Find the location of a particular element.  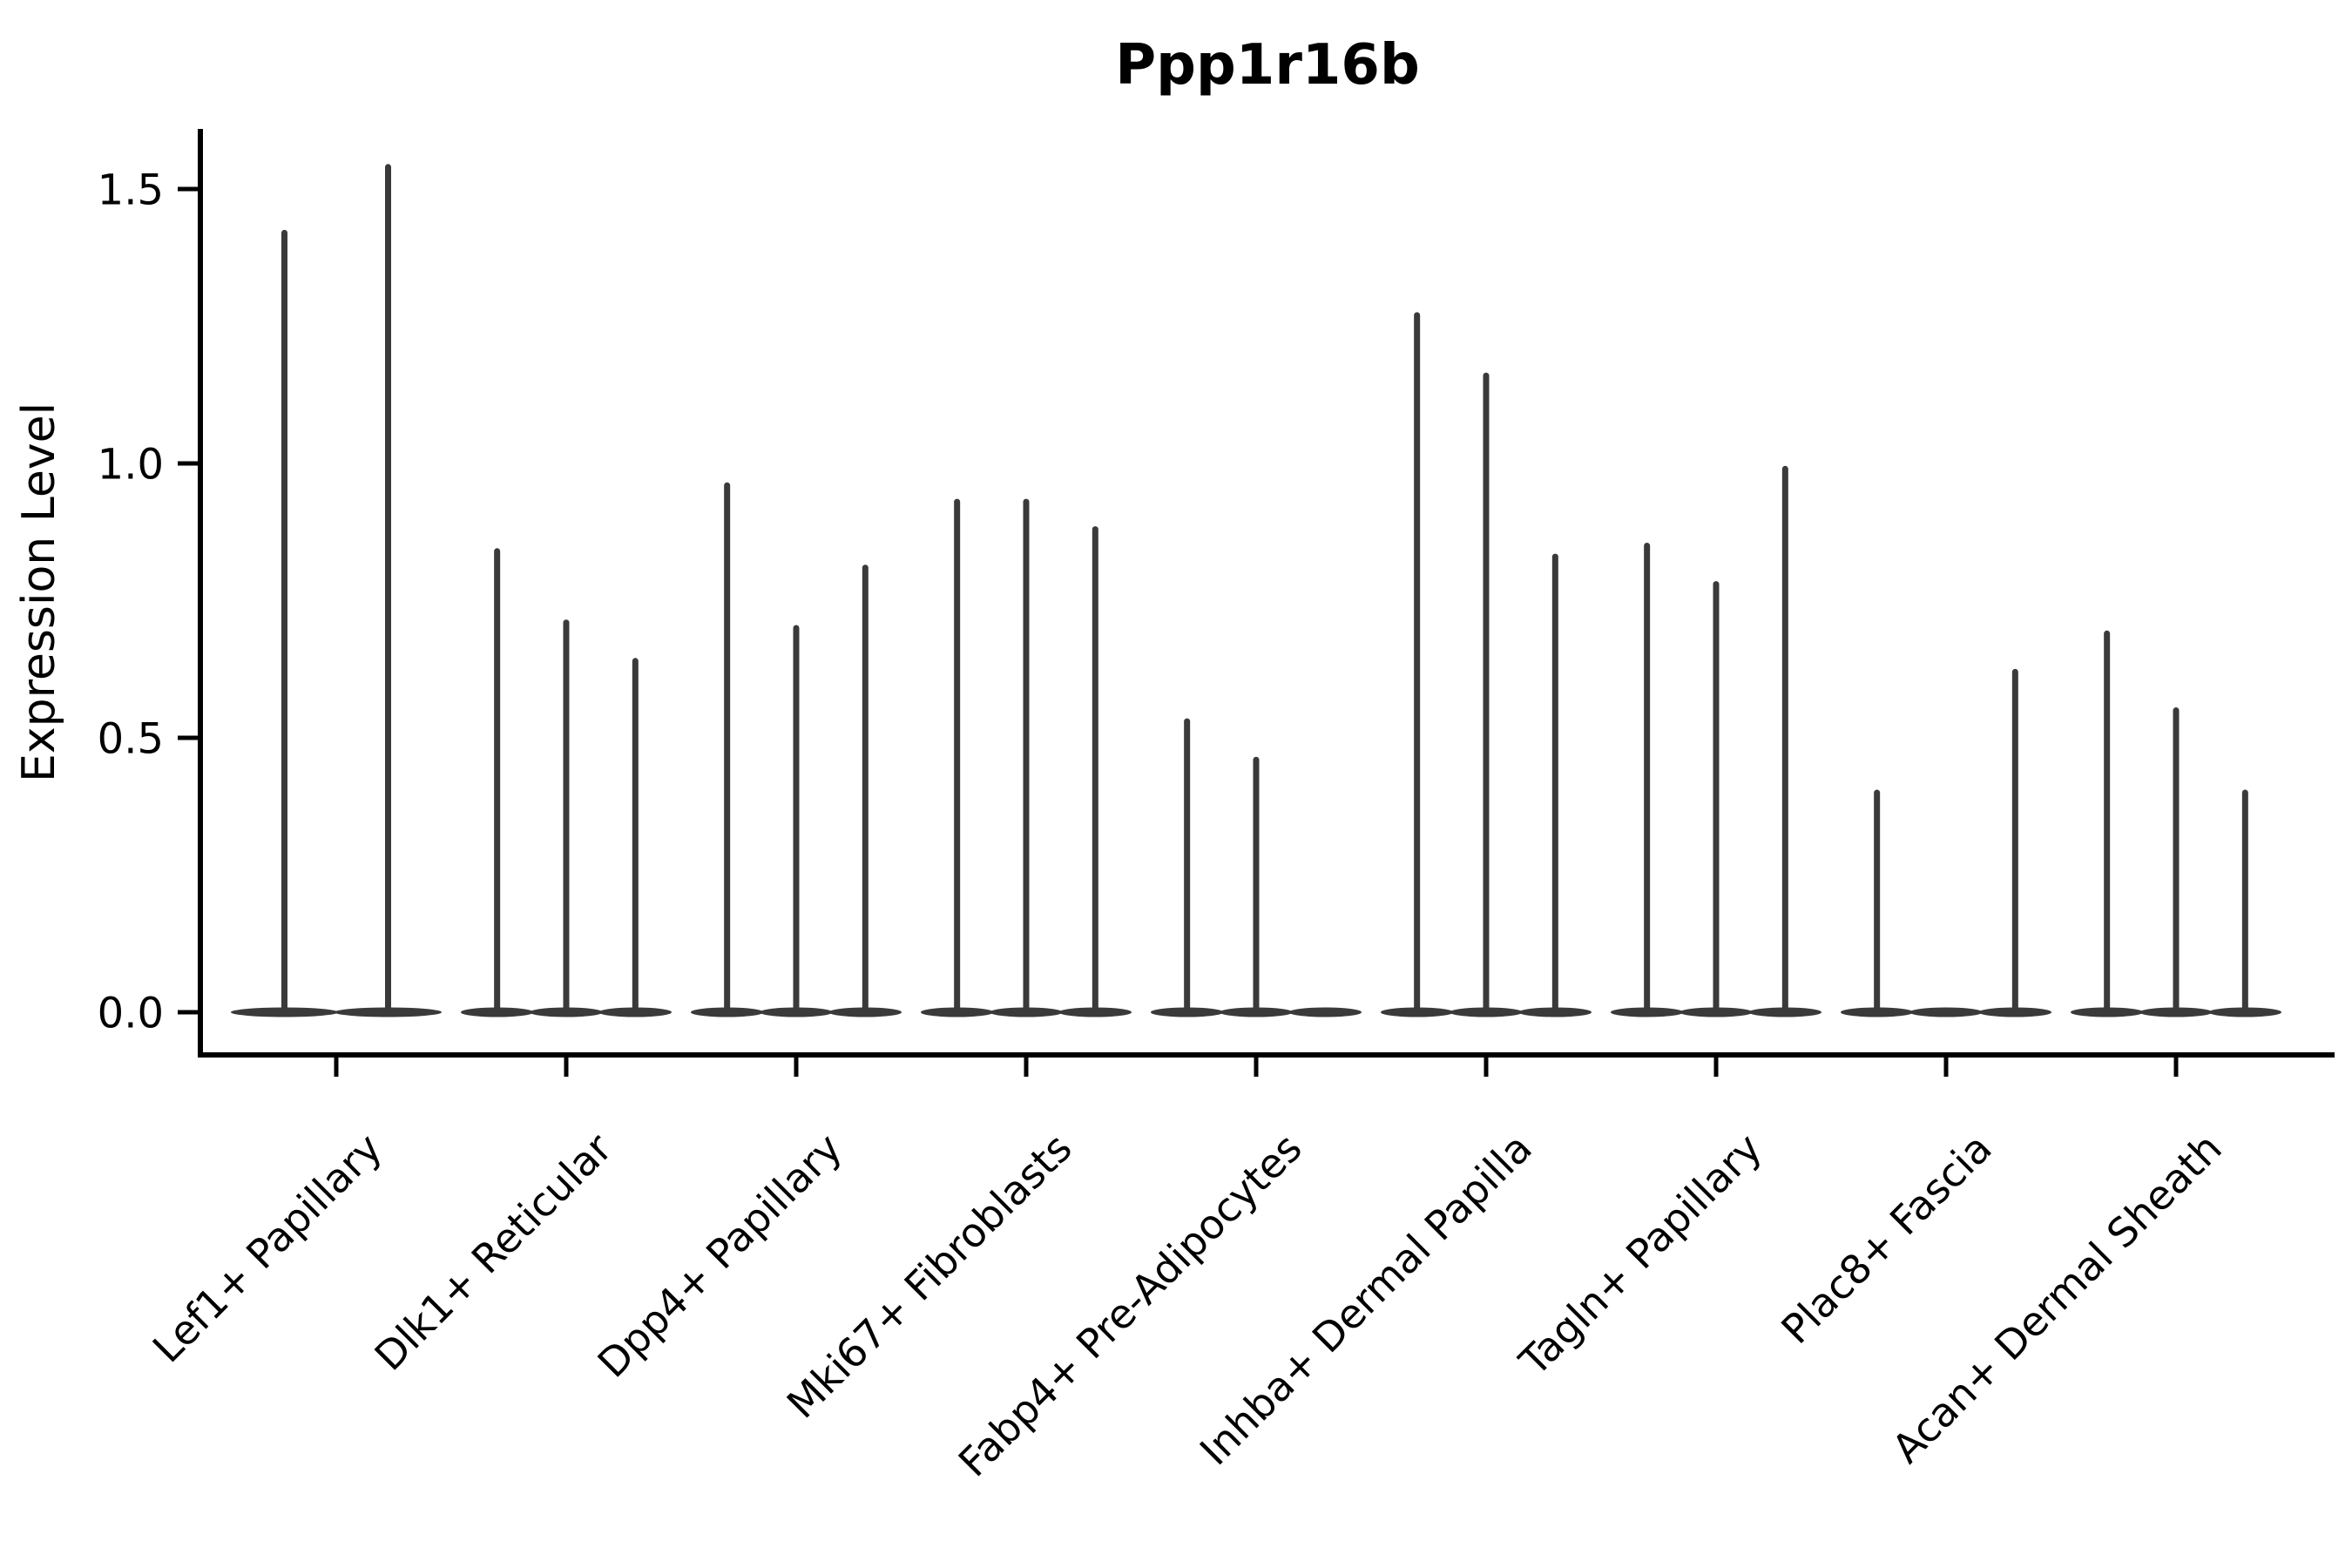

y-tick-label: 1.0 is located at coordinates (131, 465).